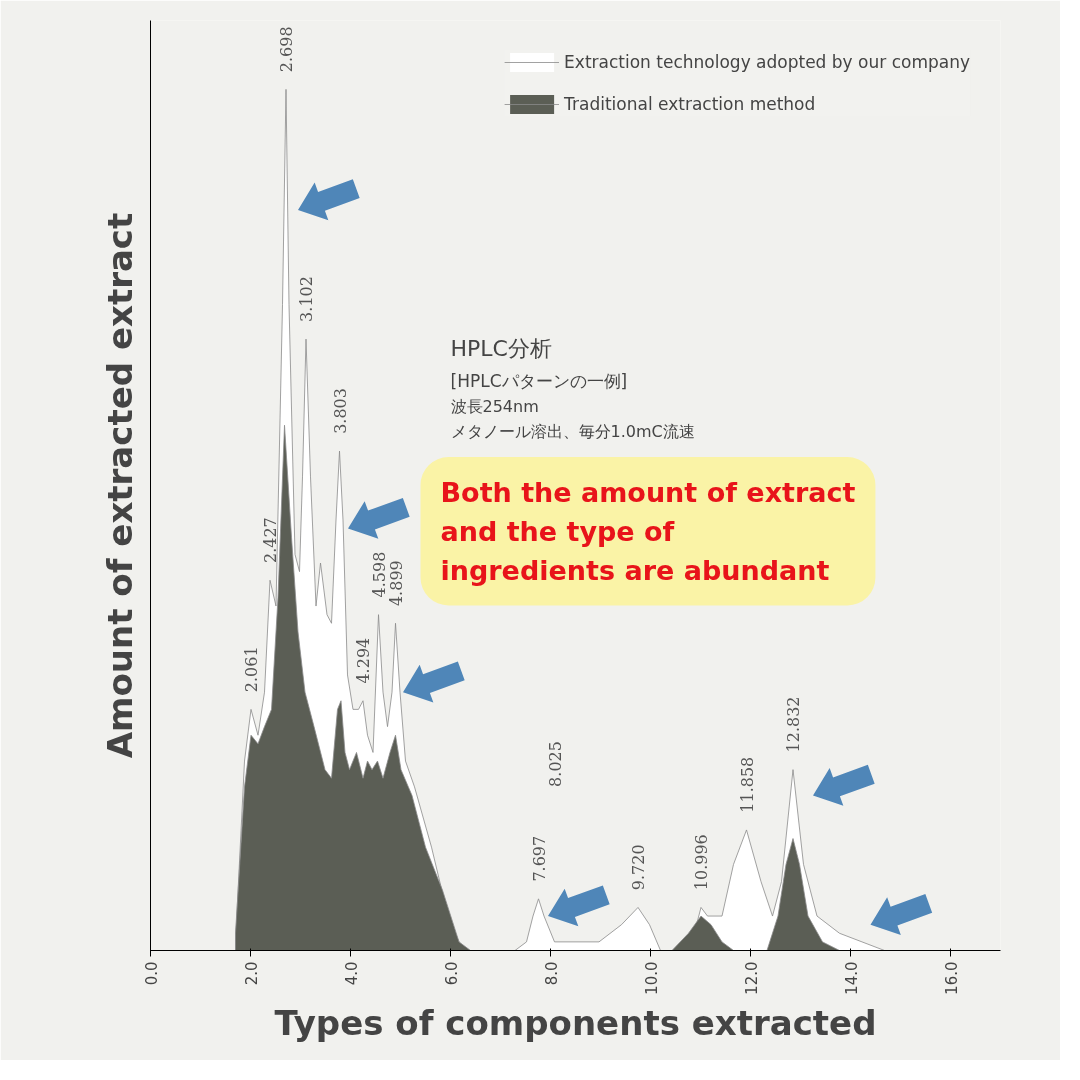 Image resolution: width=1080 pixels, height=1080 pixels. What do you see at coordinates (119, 485) in the screenshot?
I see `y-axis-title: Amount of extracted extract` at bounding box center [119, 485].